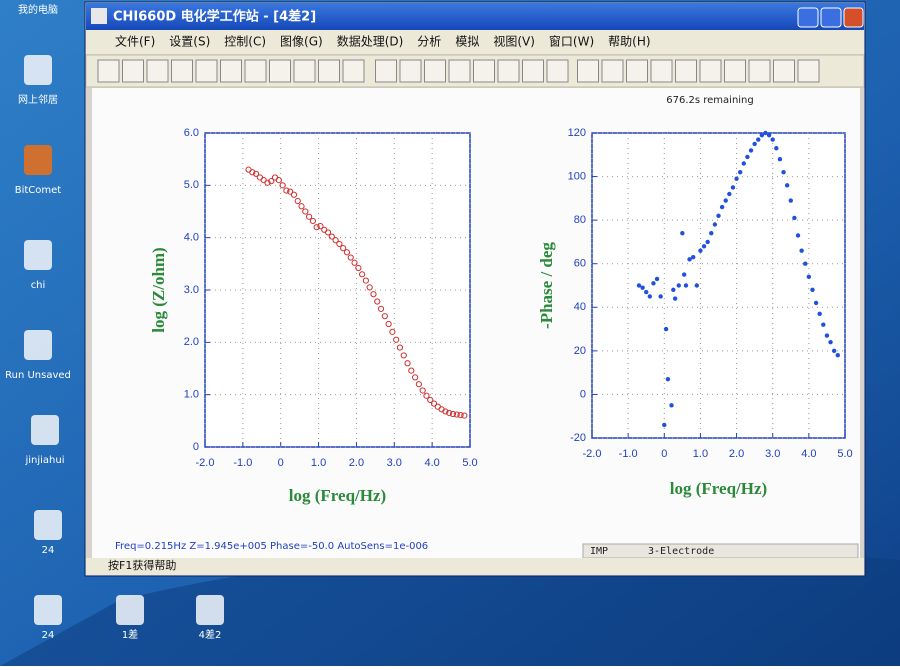 This screenshot has width=900, height=670. What do you see at coordinates (281, 463) in the screenshot?
I see `x-tick-label: 0` at bounding box center [281, 463].